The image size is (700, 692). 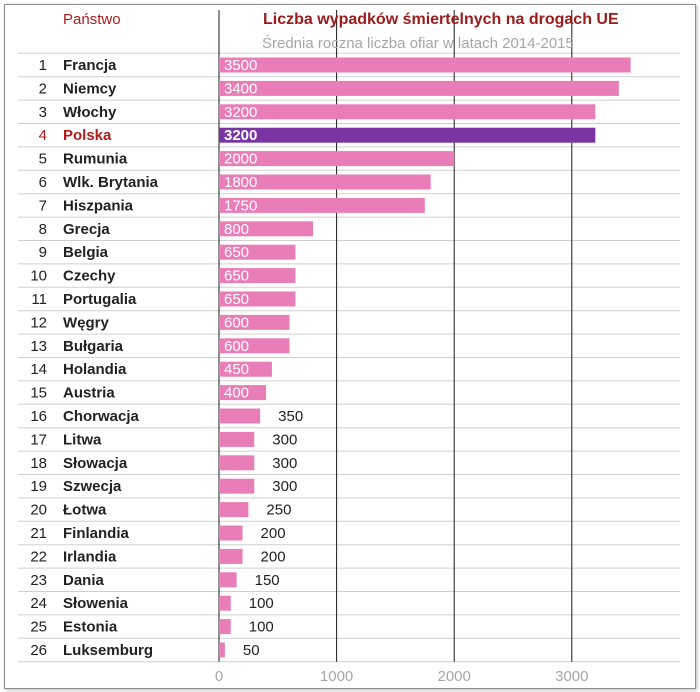 What do you see at coordinates (90, 556) in the screenshot?
I see `category-label: Irlandia` at bounding box center [90, 556].